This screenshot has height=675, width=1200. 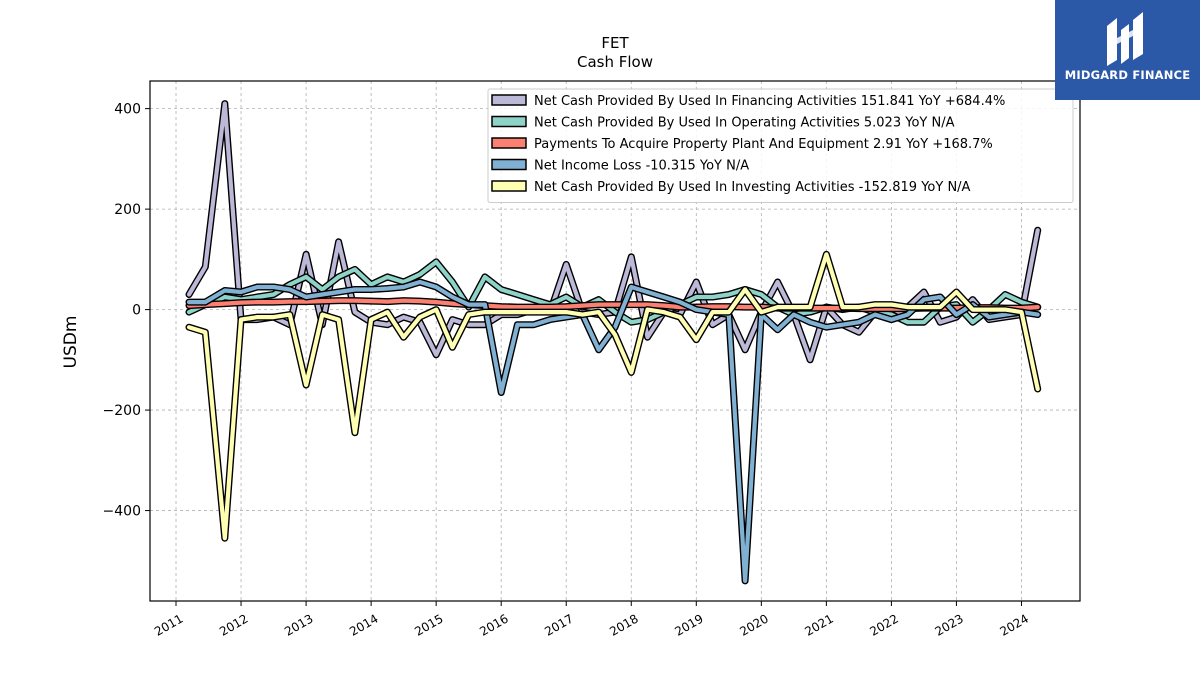 I want to click on chart-subtitle: Cash Flow, so click(x=615, y=62).